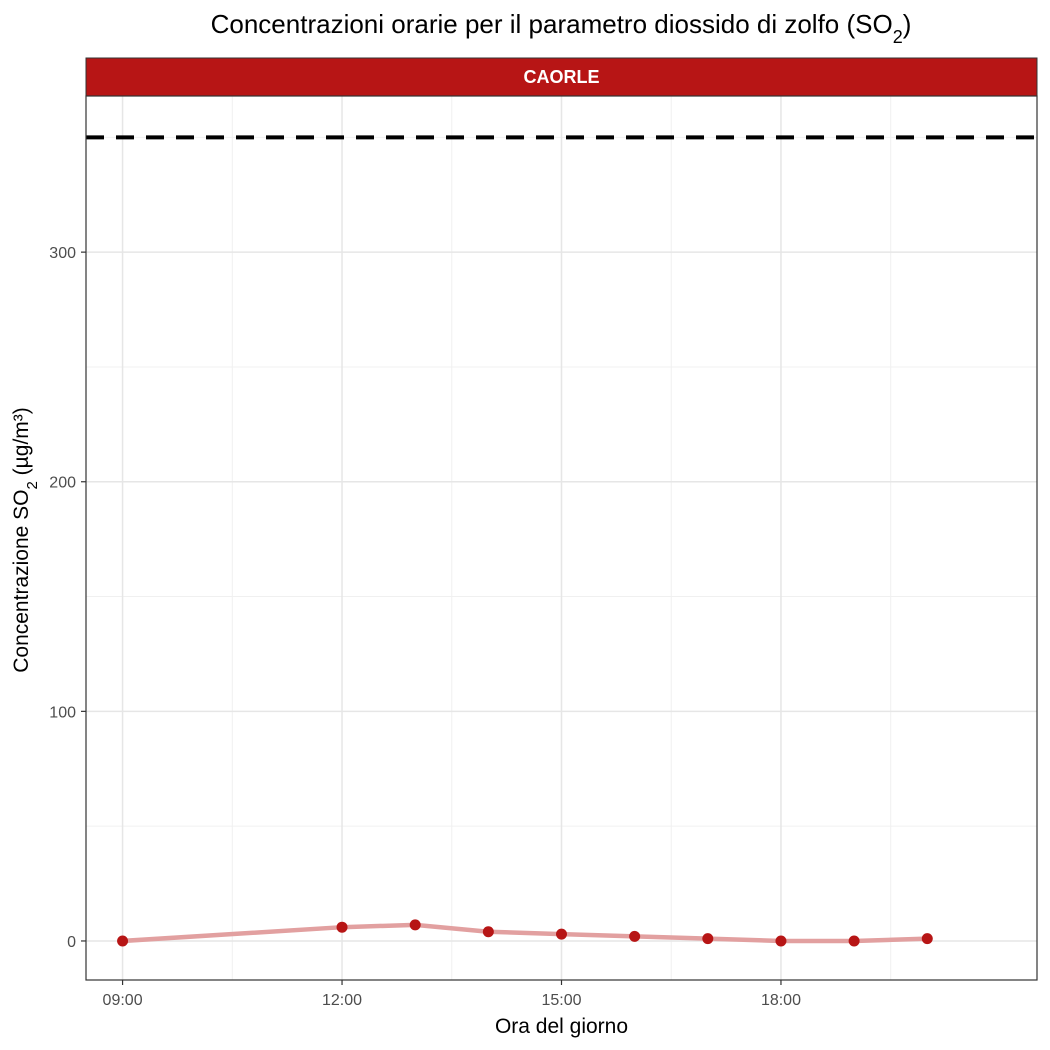 This screenshot has height=1050, width=1050. I want to click on series-line, so click(525, 933).